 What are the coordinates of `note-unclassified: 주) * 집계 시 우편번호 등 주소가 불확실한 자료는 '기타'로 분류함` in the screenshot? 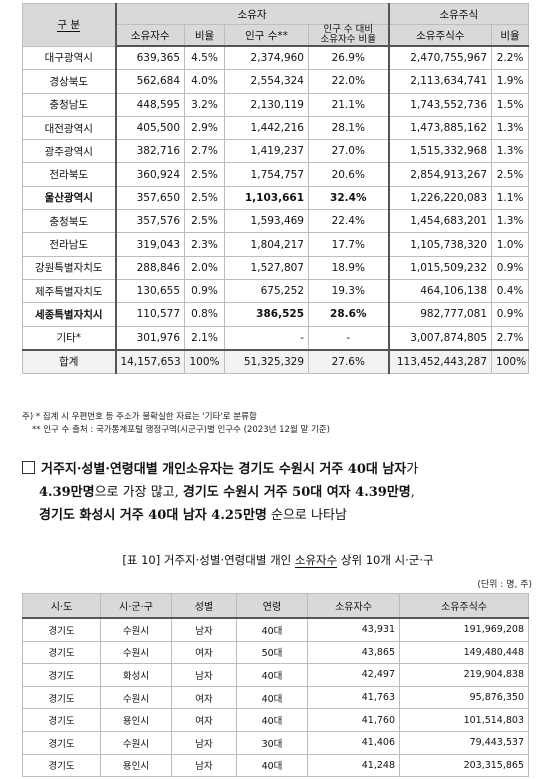 It's located at (139, 417).